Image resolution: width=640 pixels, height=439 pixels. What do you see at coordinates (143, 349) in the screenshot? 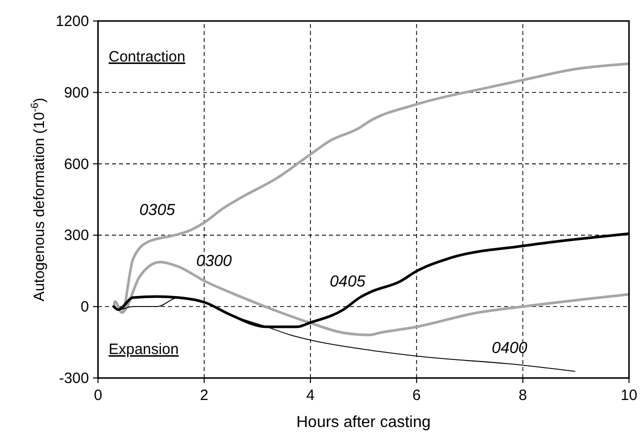
I see `annotation: Expansion` at bounding box center [143, 349].